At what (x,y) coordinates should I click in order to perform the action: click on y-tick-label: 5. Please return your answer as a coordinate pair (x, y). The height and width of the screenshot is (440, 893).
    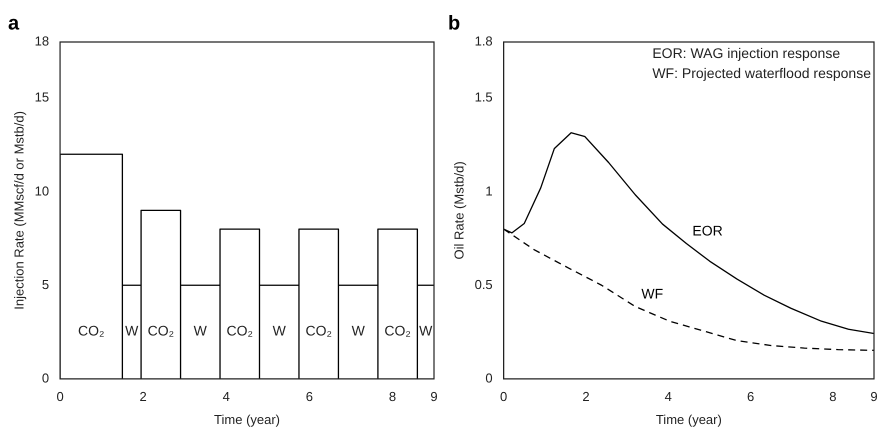
    Looking at the image, I should click on (46, 284).